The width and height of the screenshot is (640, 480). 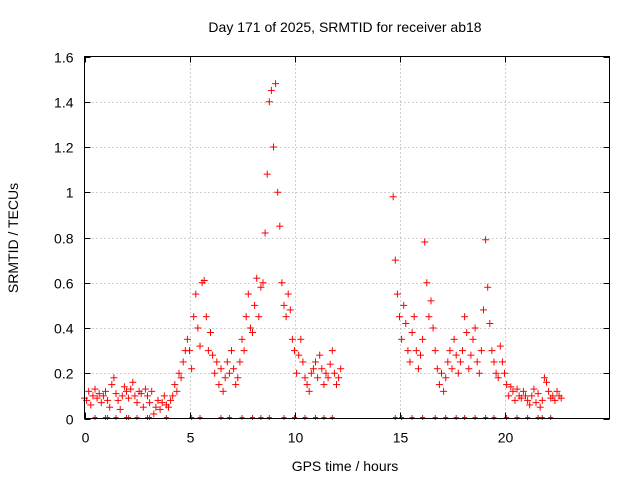 I want to click on y-tick-label: 0.8, so click(x=64, y=239).